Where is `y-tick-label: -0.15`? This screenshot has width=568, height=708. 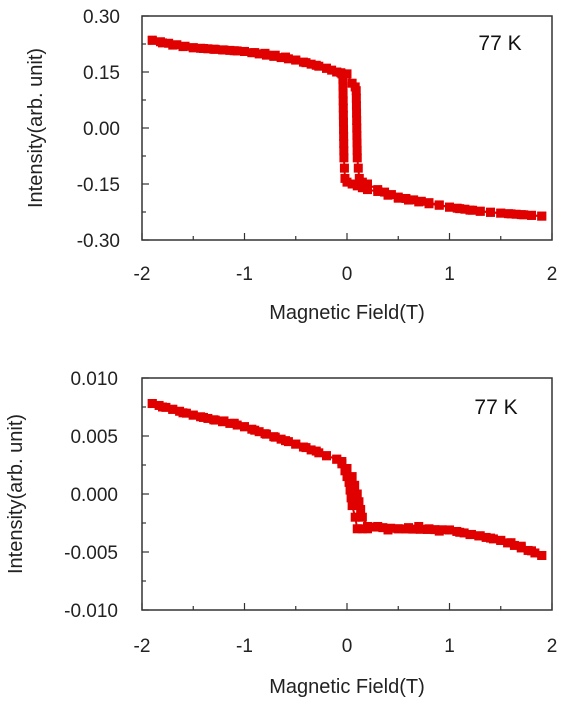
y-tick-label: -0.15 is located at coordinates (98, 185).